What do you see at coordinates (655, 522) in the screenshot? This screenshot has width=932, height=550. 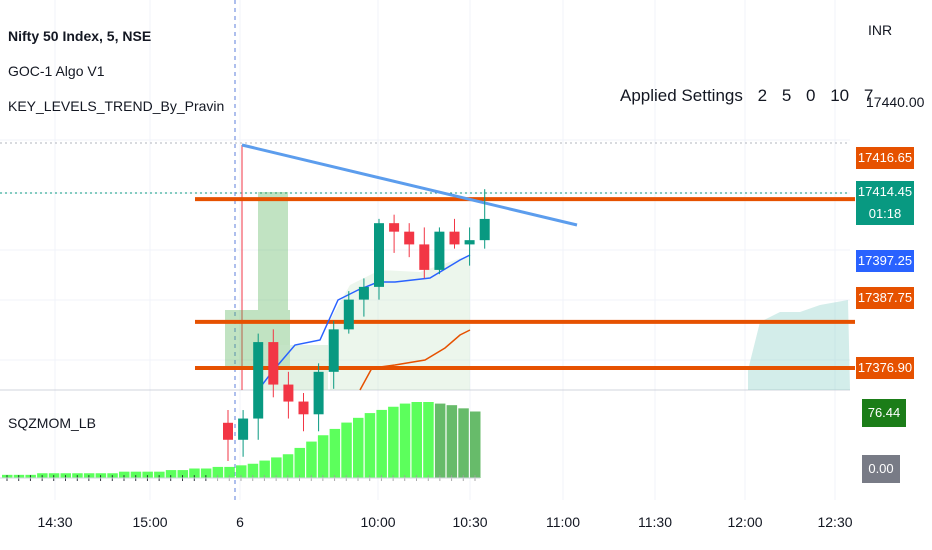 I see `time-label: 11:30` at bounding box center [655, 522].